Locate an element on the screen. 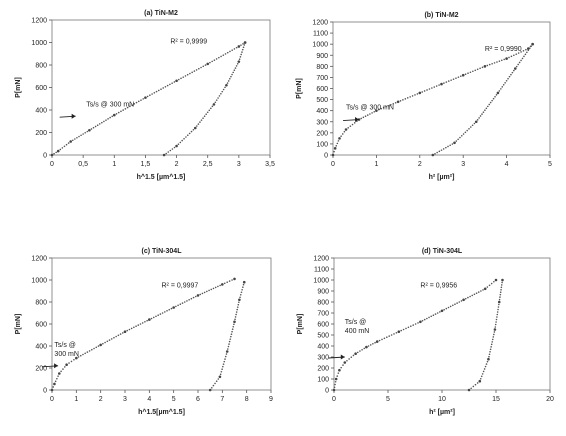  y-tick-label: 1000 is located at coordinates (321, 281).